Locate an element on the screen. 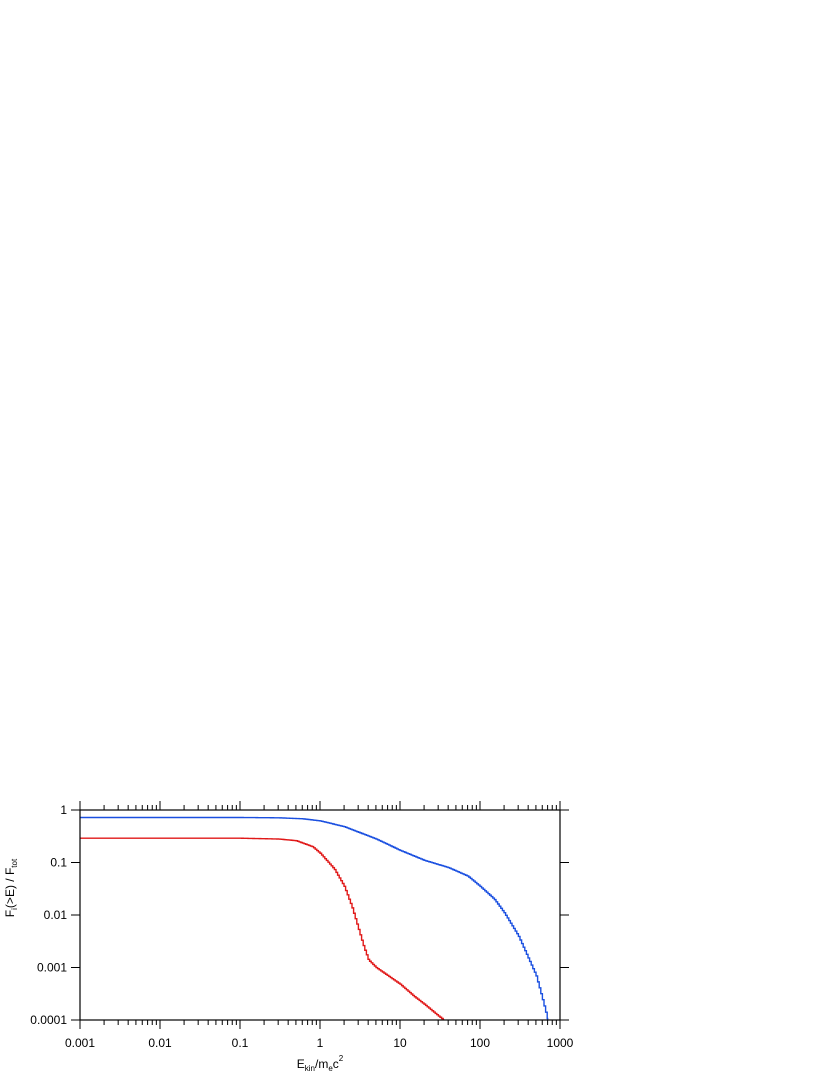  x-tick-label: 1 is located at coordinates (320, 1043).